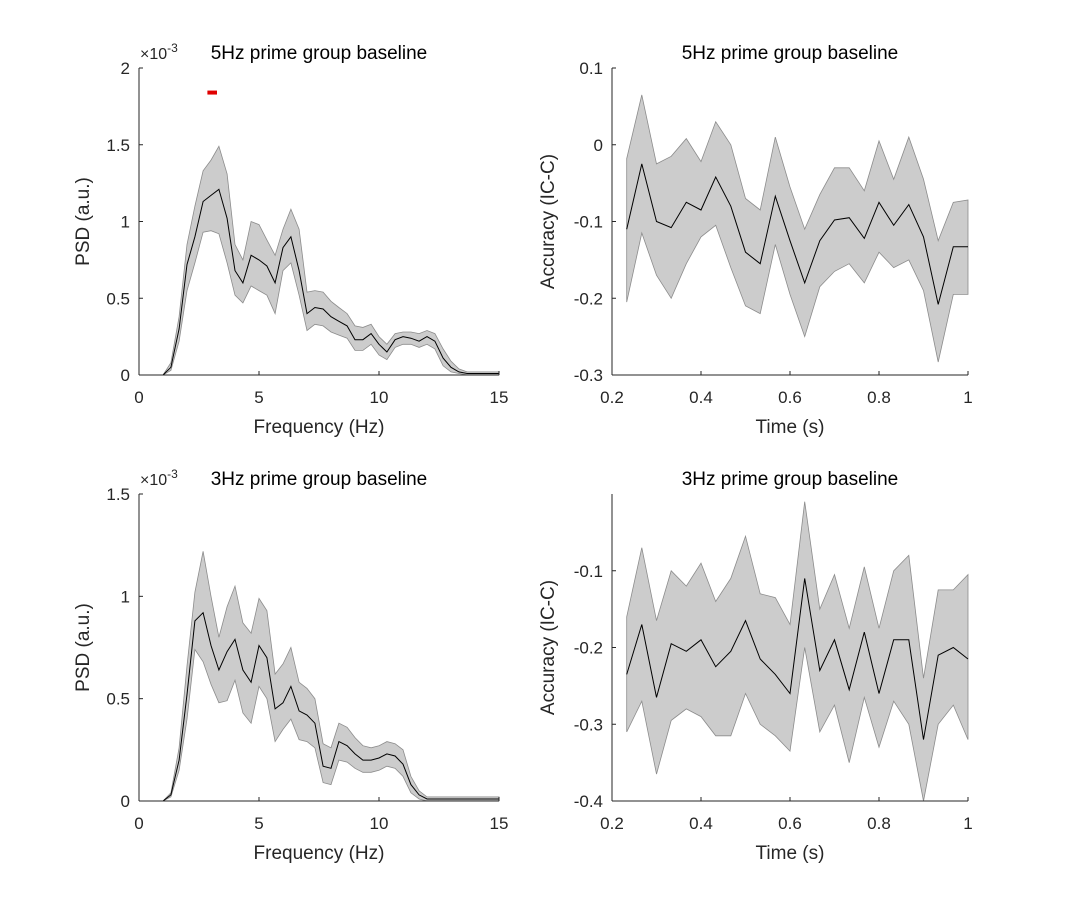 This screenshot has width=1073, height=900. What do you see at coordinates (591, 68) in the screenshot?
I see `y-tick-label: 0.1` at bounding box center [591, 68].